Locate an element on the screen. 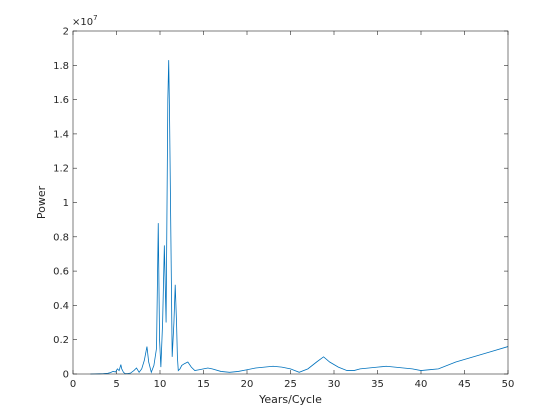  x-tick-label: 25 is located at coordinates (290, 384).